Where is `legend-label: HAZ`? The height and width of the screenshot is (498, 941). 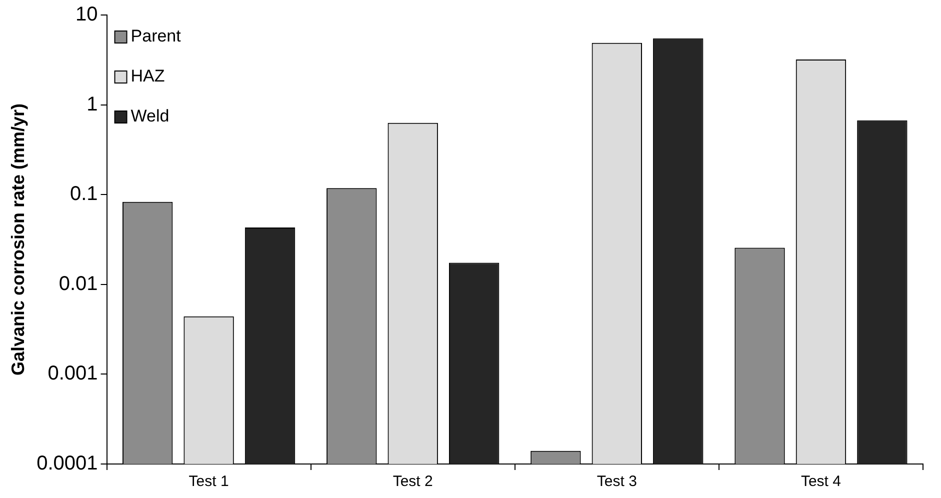 legend-label: HAZ is located at coordinates (147, 76).